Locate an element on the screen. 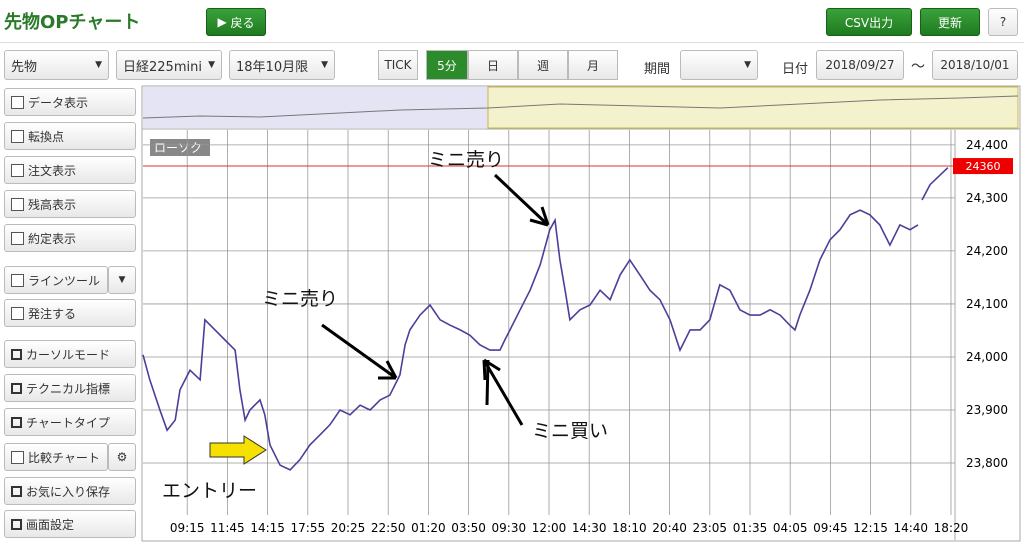  last-price-label: 24360 is located at coordinates (983, 166).